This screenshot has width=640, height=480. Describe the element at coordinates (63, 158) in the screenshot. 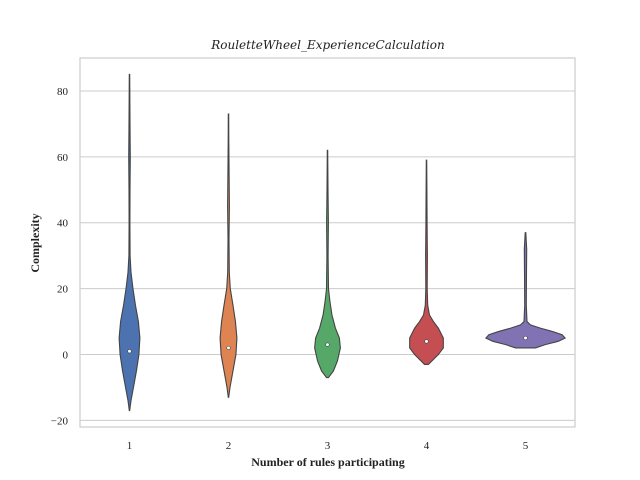

I see `y-tick-label: 60` at that location.